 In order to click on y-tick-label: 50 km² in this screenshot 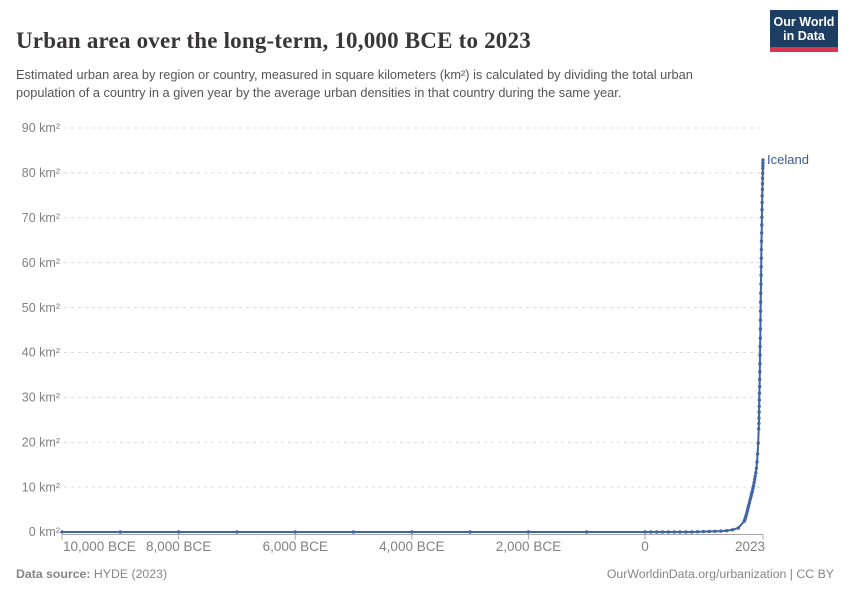, I will do `click(41, 308)`.